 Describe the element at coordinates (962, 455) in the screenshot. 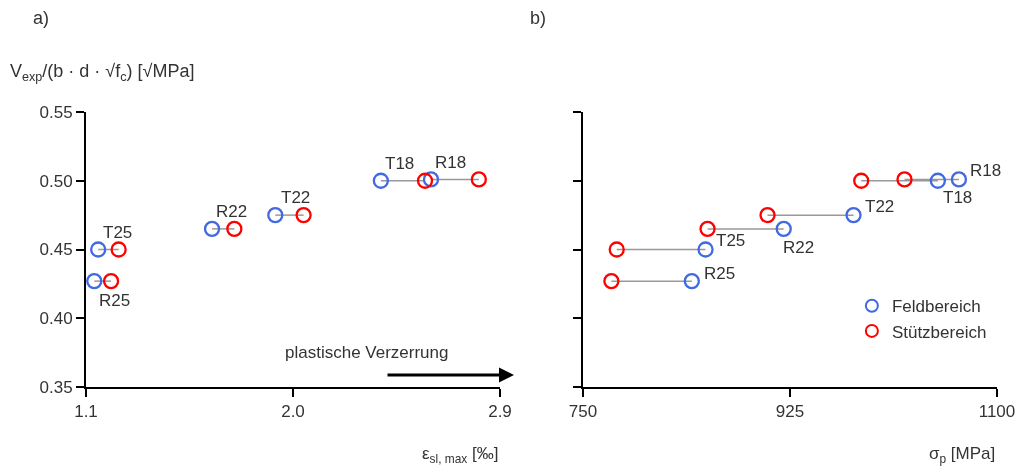

I see `x-axis-title: σ$_{p}$ [MPa]` at that location.